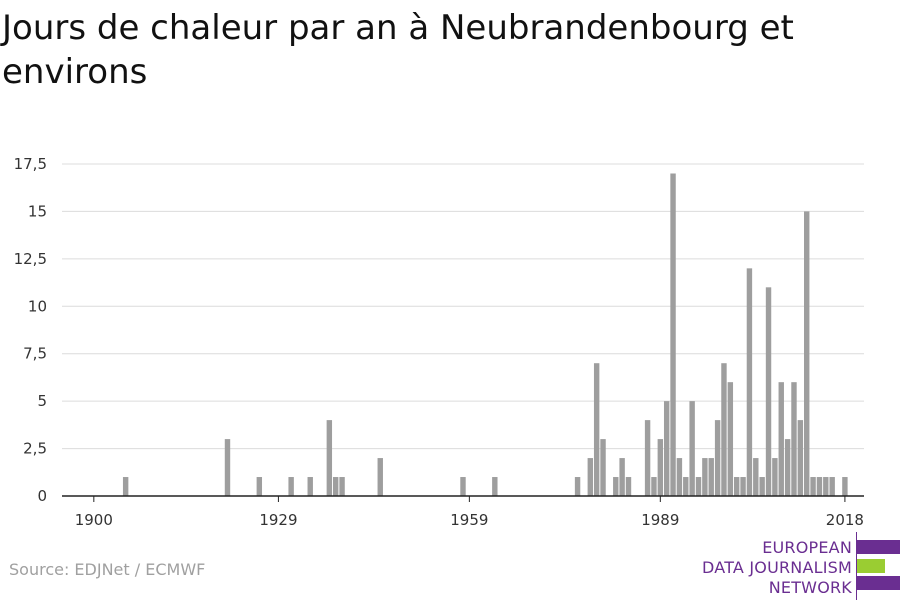 The width and height of the screenshot is (900, 600). Describe the element at coordinates (463, 498) in the screenshot. I see `axes` at that location.